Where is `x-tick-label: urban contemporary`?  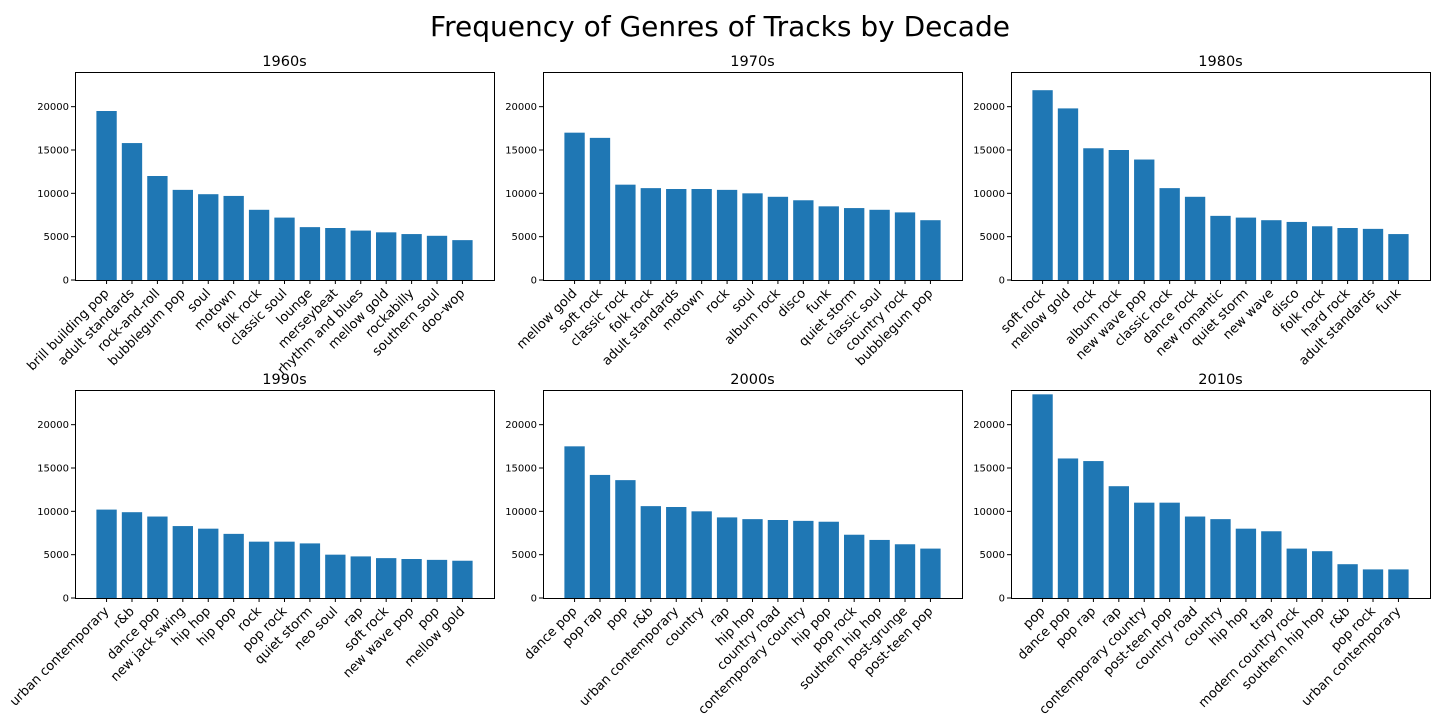 x-tick-label: urban contemporary is located at coordinates (59, 656).